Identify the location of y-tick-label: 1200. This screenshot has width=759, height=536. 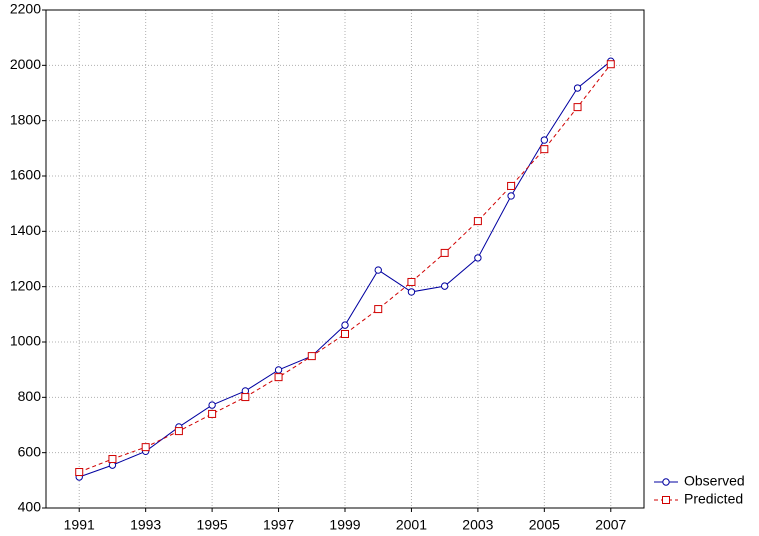
(25, 285).